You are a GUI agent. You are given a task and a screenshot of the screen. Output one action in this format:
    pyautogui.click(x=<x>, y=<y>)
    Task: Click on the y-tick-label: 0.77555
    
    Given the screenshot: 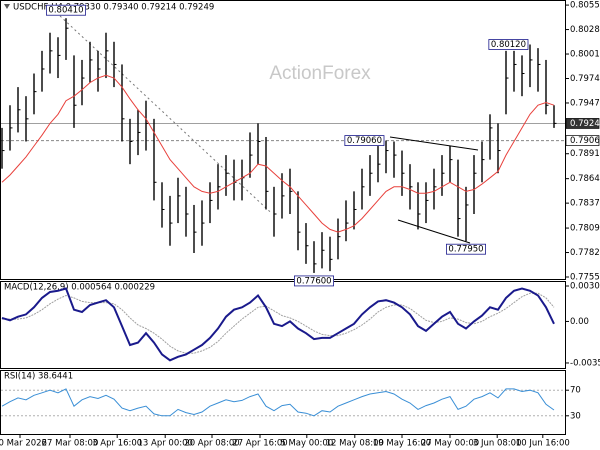 What is the action you would take?
    pyautogui.click(x=585, y=278)
    